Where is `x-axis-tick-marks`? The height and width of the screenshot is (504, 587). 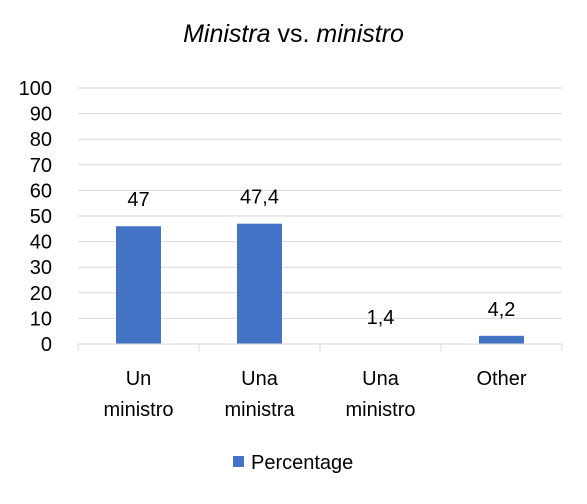
x-axis-tick-marks is located at coordinates (320, 347).